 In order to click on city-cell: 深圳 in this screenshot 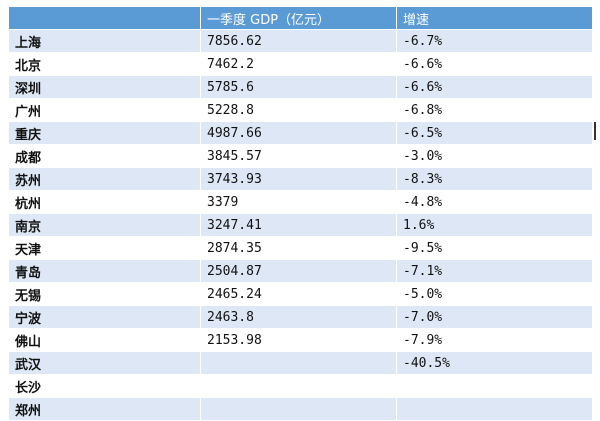, I will do `click(104, 87)`.